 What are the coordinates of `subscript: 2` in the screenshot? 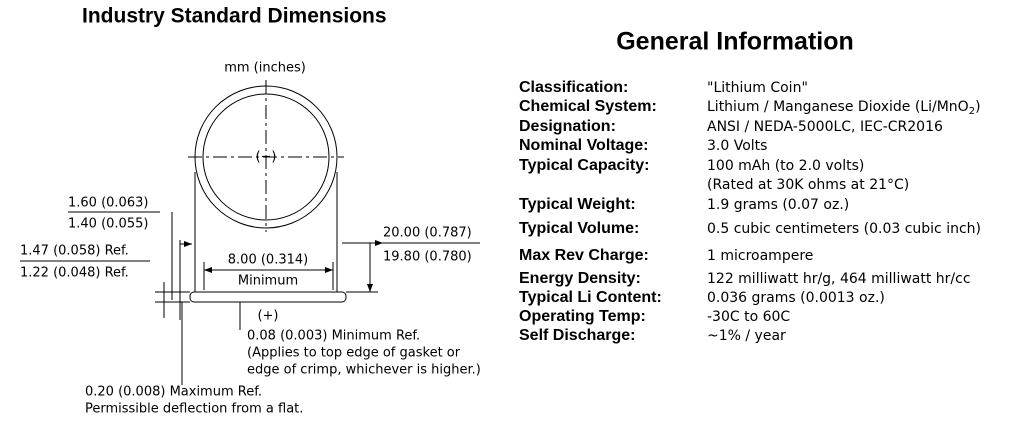 It's located at (972, 111).